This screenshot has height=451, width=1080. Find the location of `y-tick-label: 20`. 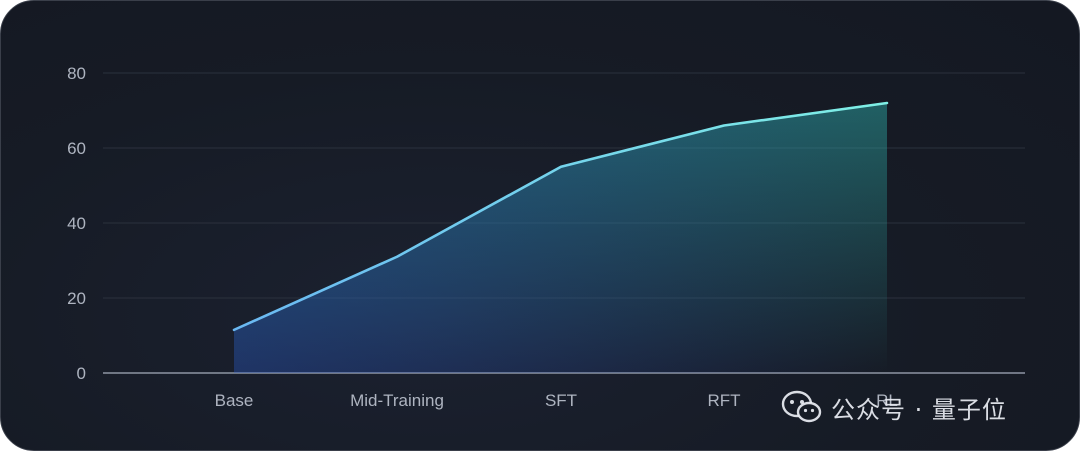

y-tick-label: 20 is located at coordinates (76, 298).